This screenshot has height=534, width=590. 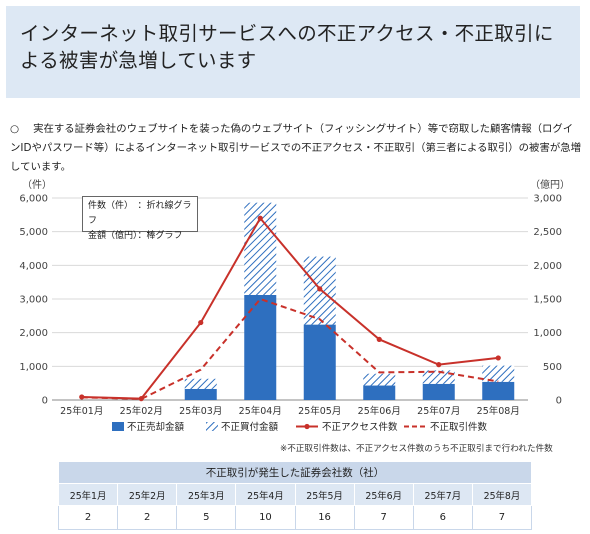 I want to click on table-header-row: 25年1月 25年2月 25年3月 25年4月 25年5月 25年6月 25年7月 25年8月, so click(x=295, y=494).